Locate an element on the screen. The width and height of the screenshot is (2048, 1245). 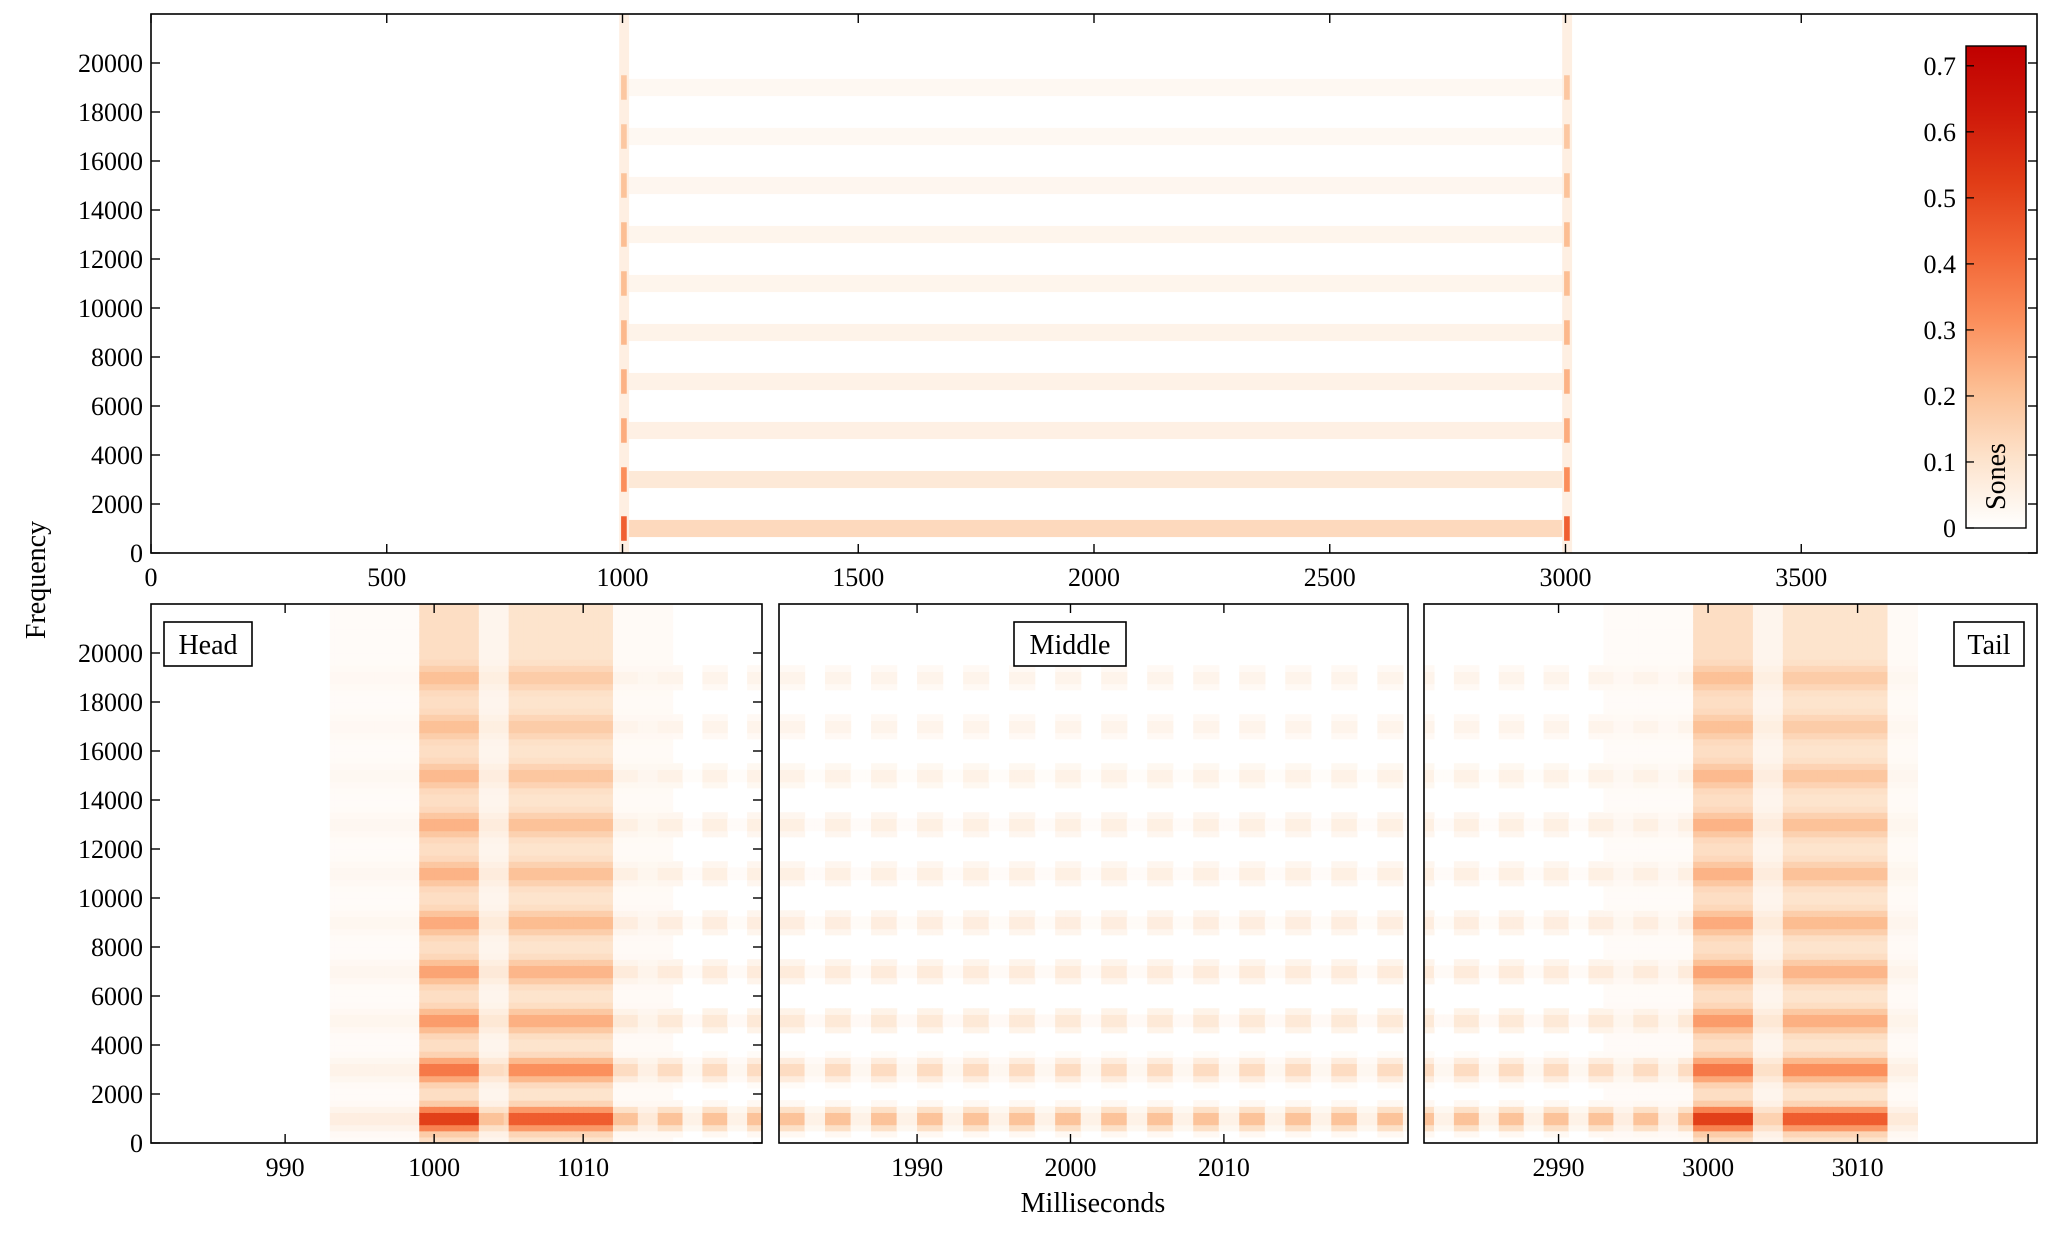
x-tick-label: 2500 is located at coordinates (1330, 577).